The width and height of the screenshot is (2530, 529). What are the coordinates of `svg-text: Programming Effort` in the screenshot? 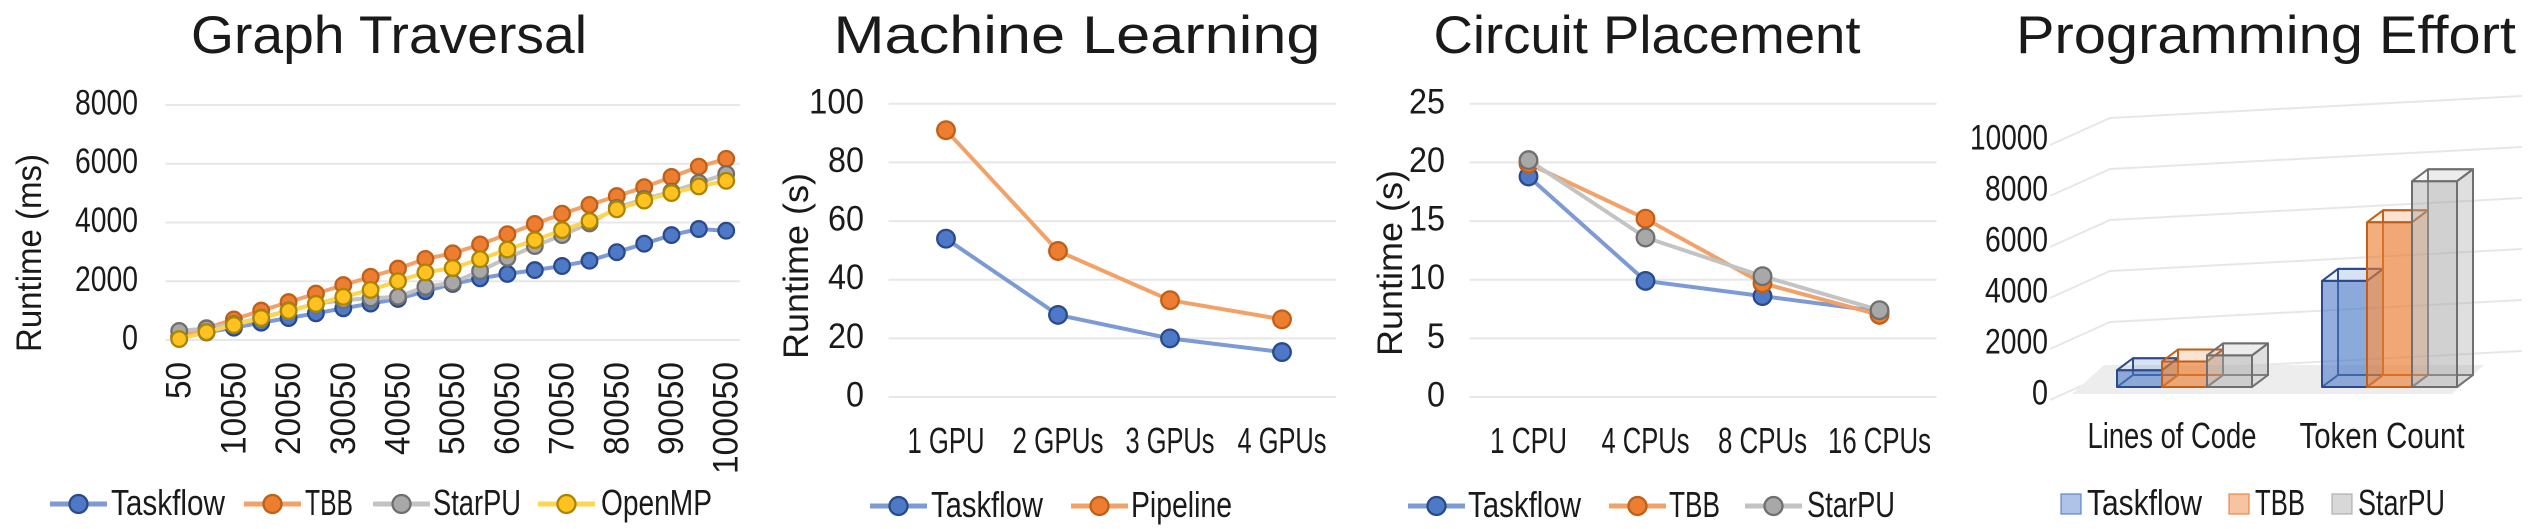 It's located at (2266, 35).